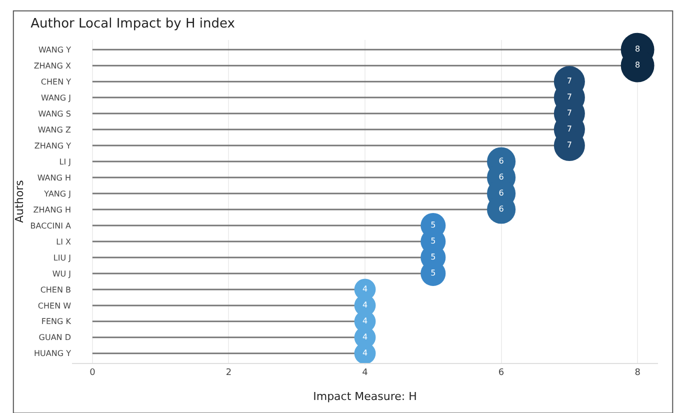  I want to click on x-tick-label: 8, so click(637, 373).